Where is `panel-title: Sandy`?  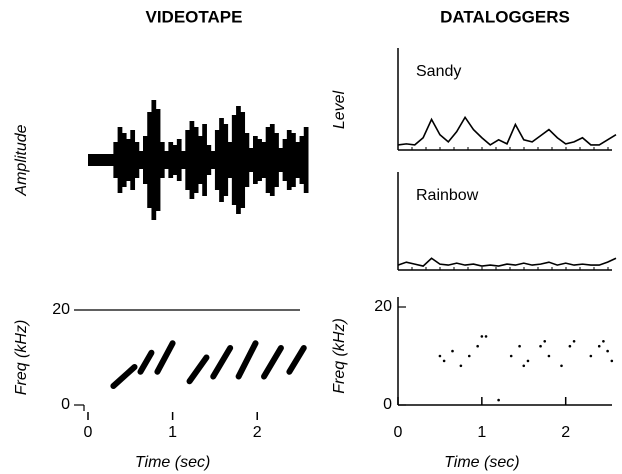
panel-title: Sandy is located at coordinates (438, 71).